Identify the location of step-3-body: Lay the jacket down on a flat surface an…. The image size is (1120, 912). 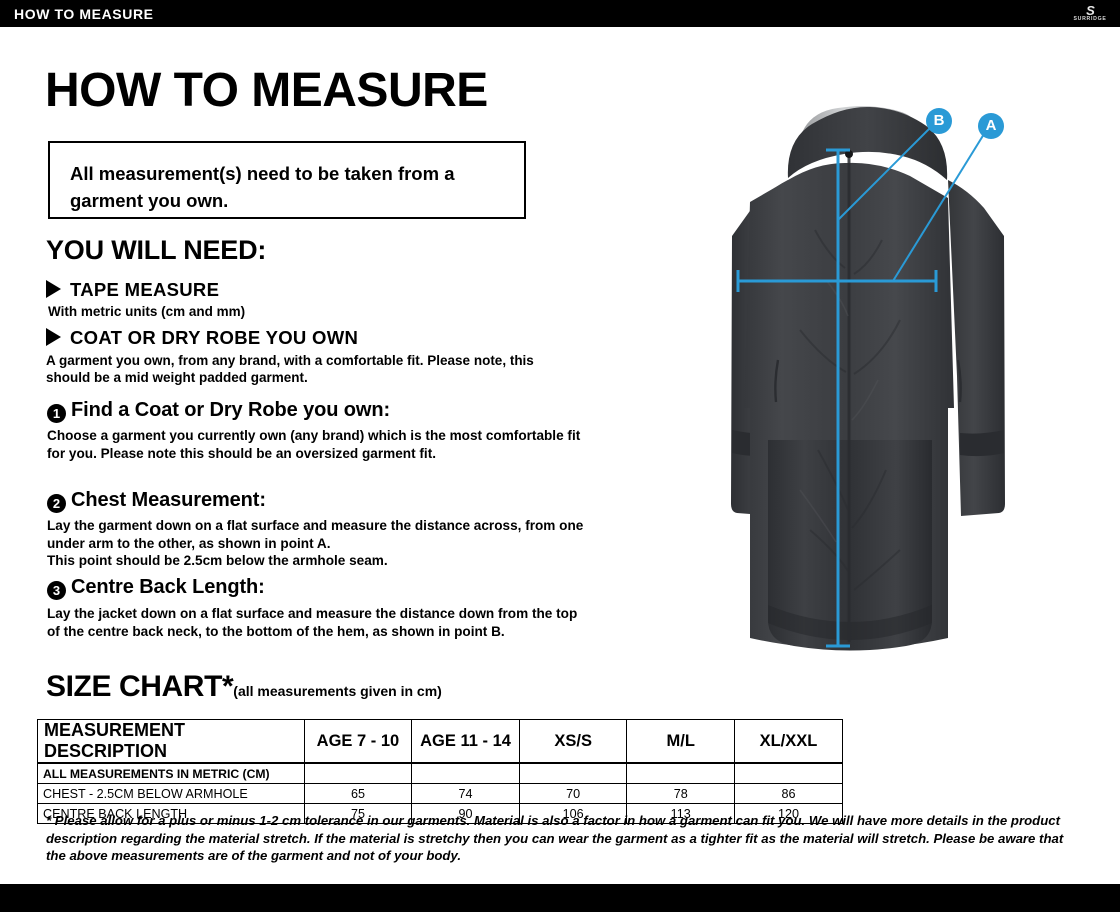
(312, 622).